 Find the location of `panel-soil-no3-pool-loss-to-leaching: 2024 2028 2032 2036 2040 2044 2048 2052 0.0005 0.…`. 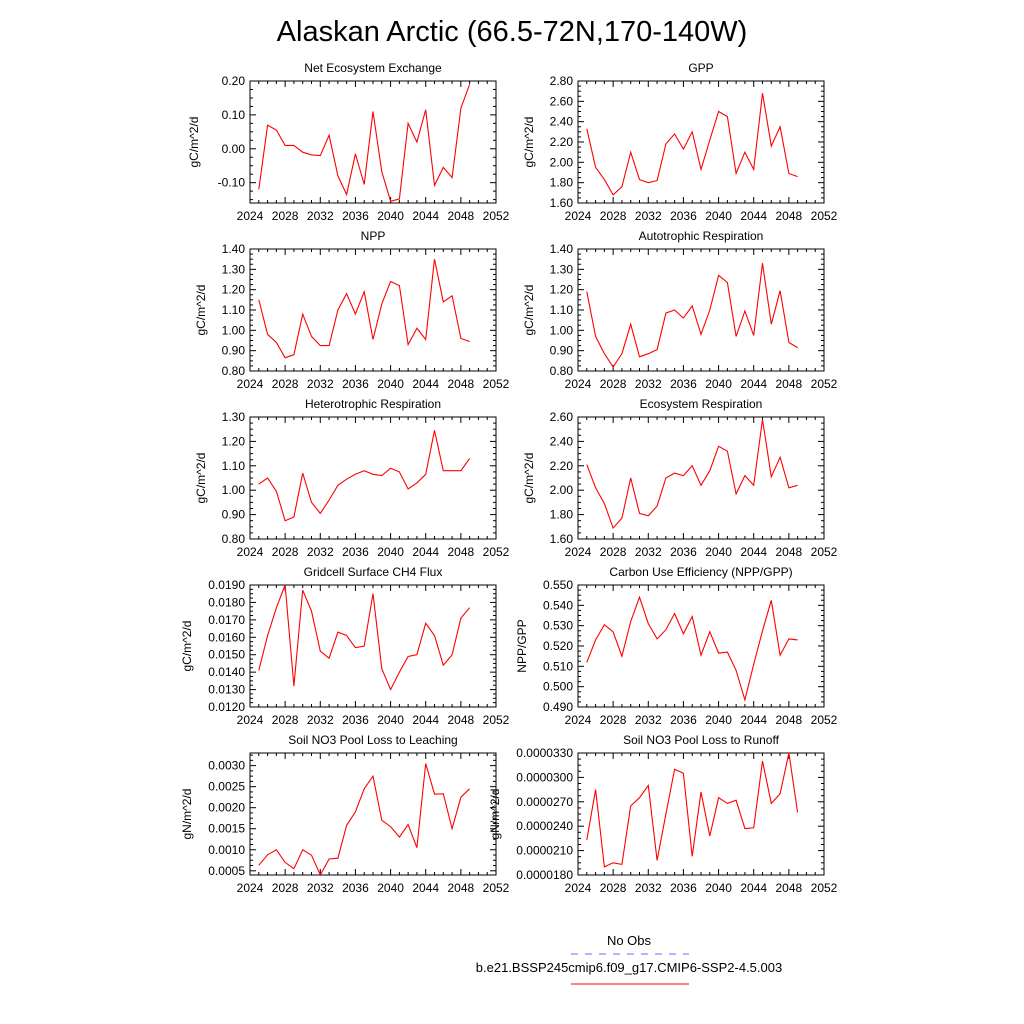

panel-soil-no3-pool-loss-to-leaching: 2024 2028 2032 2036 2040 2044 2048 2052 0.0005 0.… is located at coordinates (344, 814).